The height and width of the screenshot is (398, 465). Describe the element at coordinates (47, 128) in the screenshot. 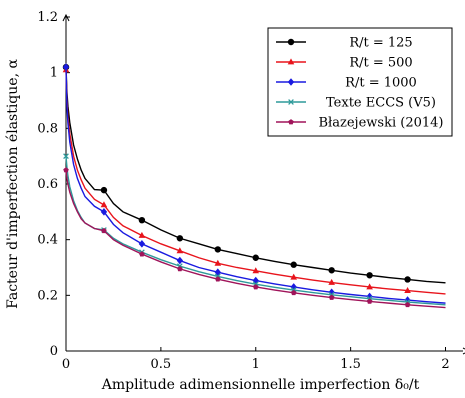

I see `y-tick-label: 0.8` at that location.